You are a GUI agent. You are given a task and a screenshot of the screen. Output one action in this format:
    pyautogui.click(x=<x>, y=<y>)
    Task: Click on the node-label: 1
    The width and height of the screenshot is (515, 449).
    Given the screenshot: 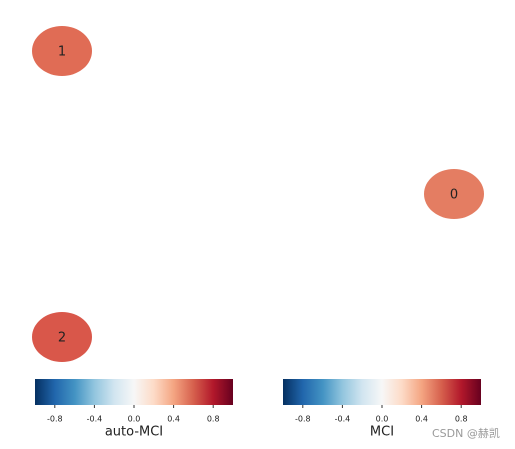 What is the action you would take?
    pyautogui.click(x=62, y=52)
    